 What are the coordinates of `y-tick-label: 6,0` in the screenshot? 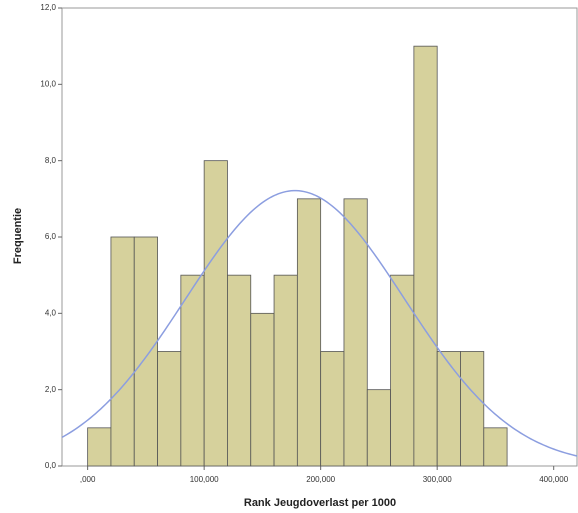 It's located at (51, 236).